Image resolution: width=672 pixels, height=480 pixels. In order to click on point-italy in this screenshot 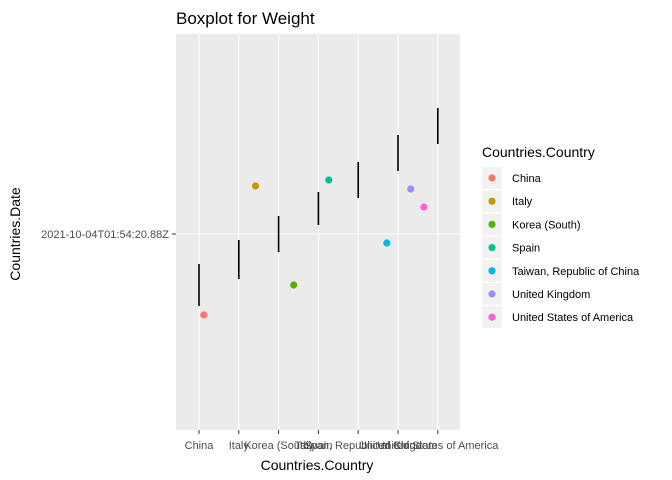, I will do `click(255, 186)`.